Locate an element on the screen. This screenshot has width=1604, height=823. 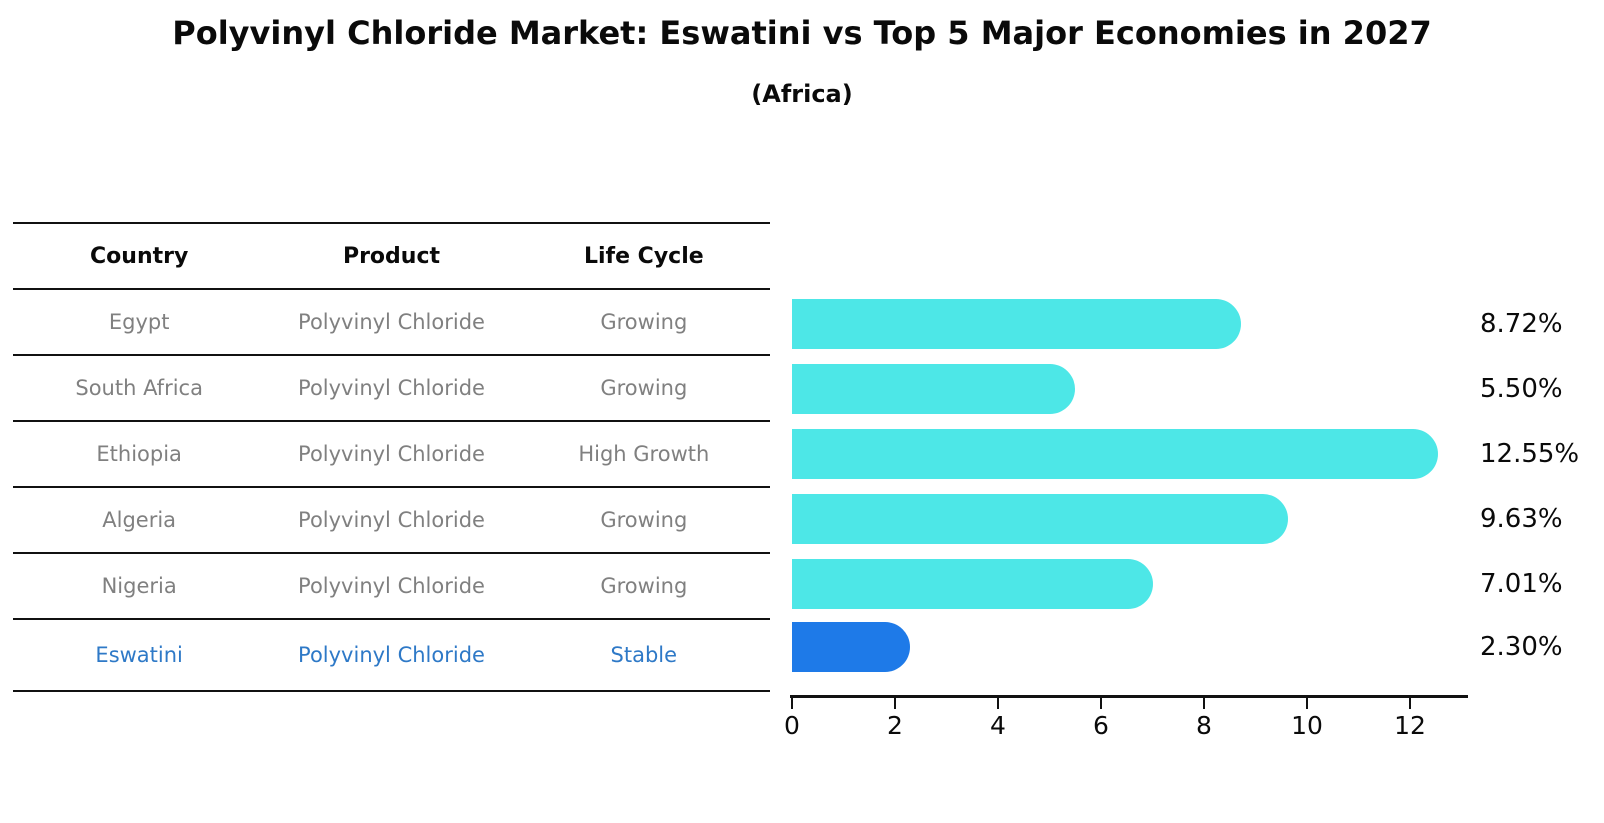
bar-nigeria is located at coordinates (972, 584).